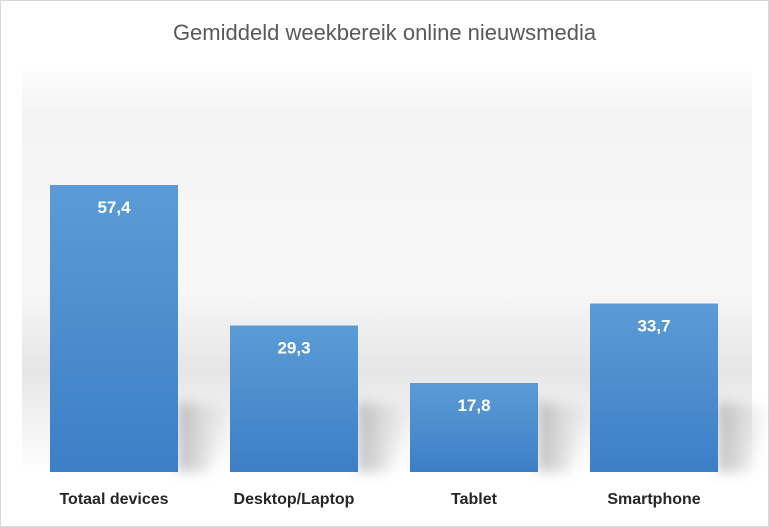 This screenshot has height=527, width=769. What do you see at coordinates (653, 499) in the screenshot?
I see `category-label: Smartphone` at bounding box center [653, 499].